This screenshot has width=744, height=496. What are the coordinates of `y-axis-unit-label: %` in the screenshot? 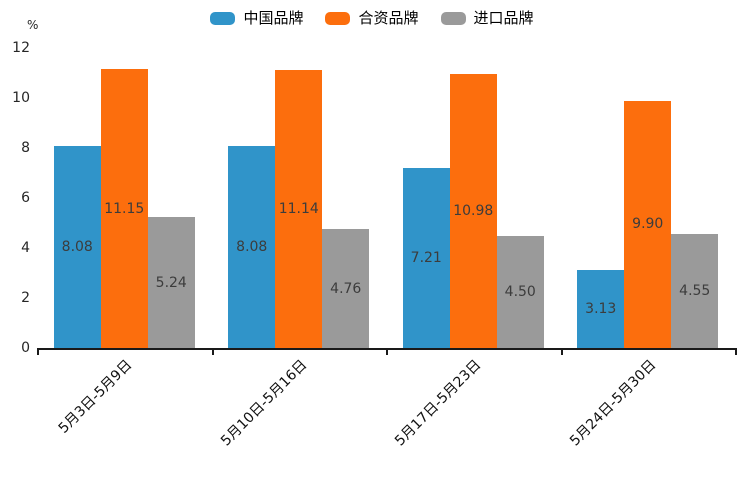 It's located at (33, 25).